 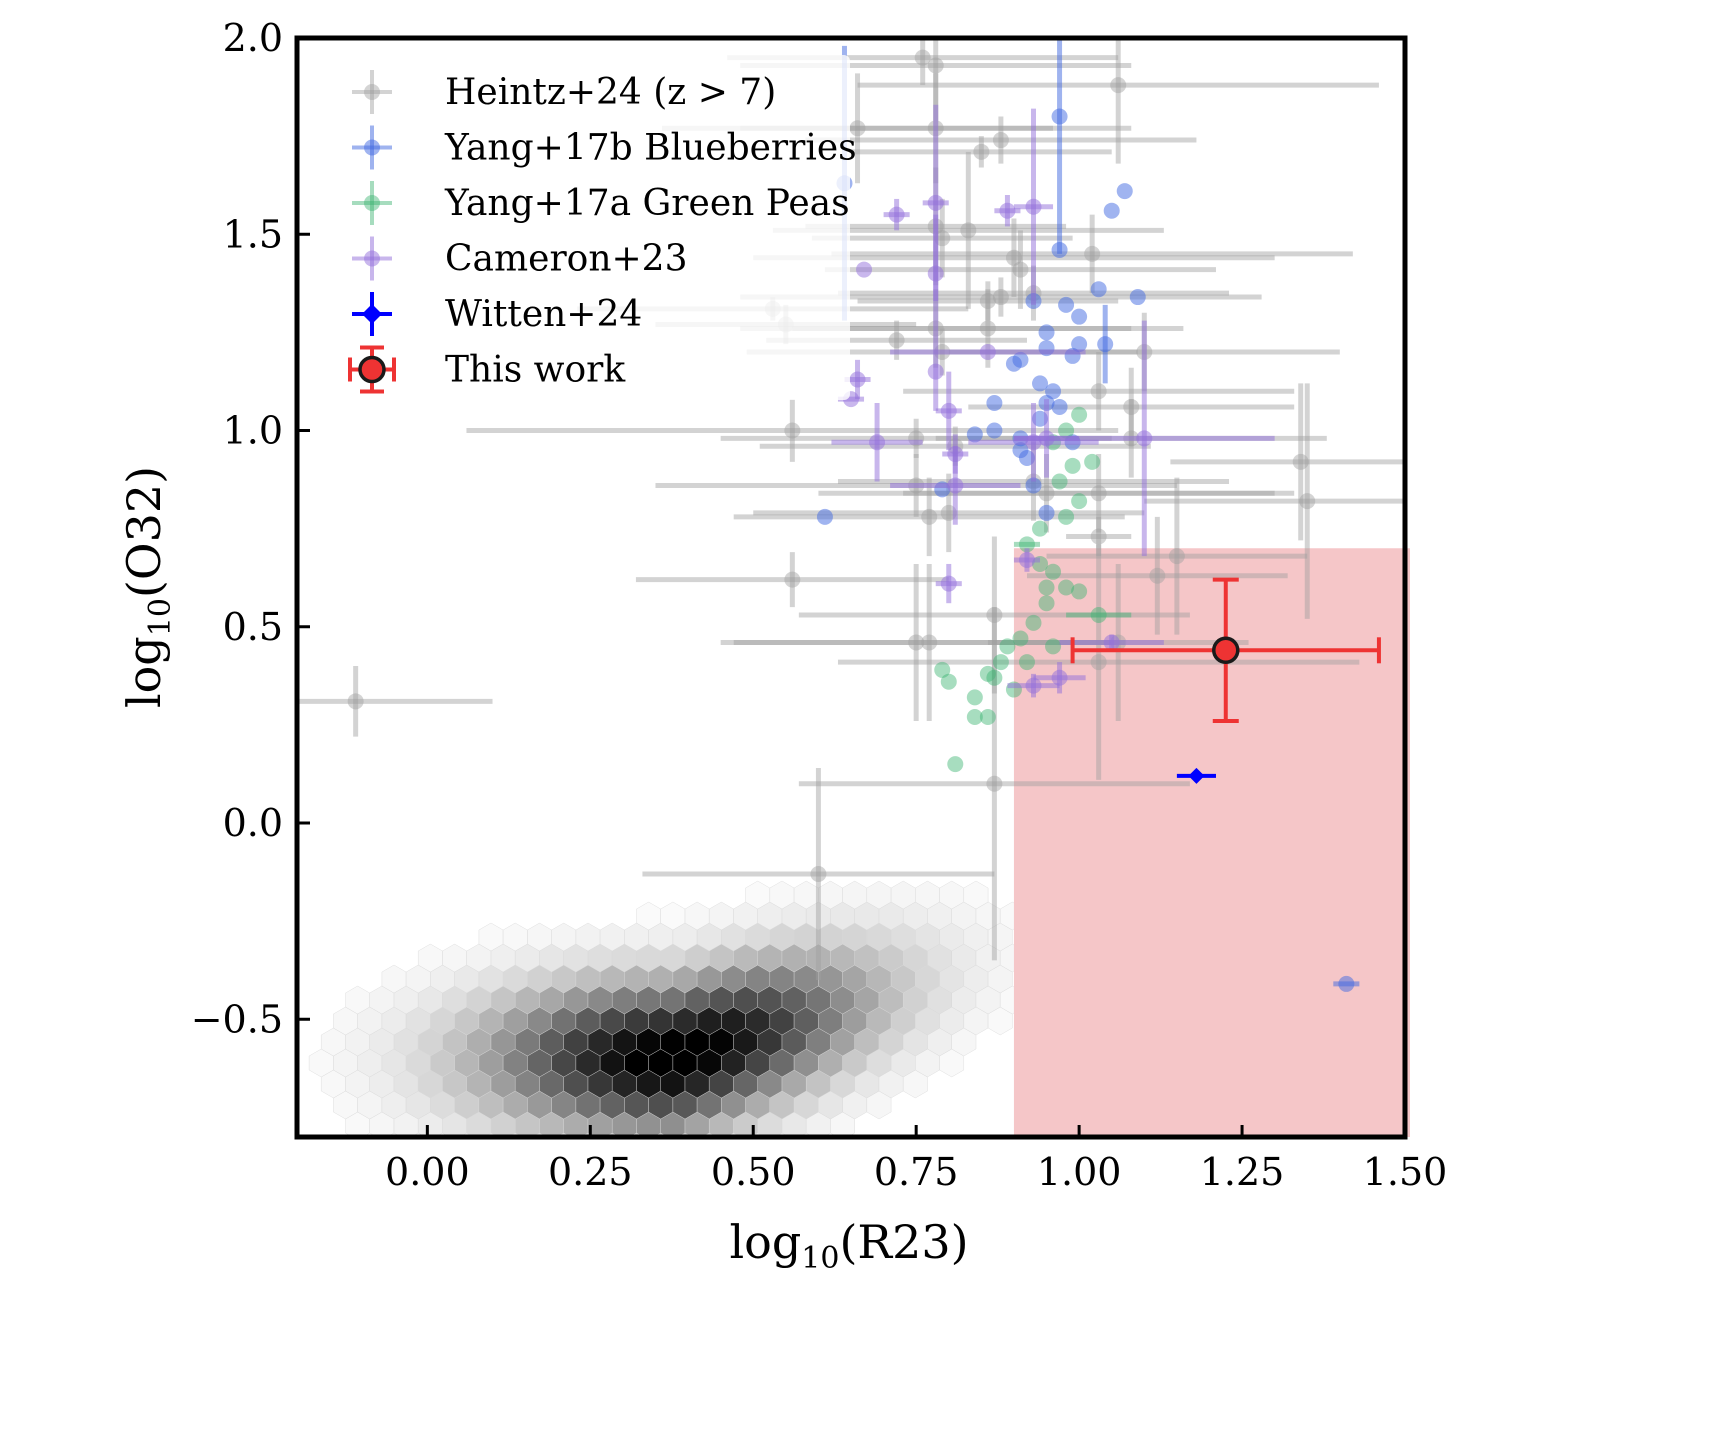 What do you see at coordinates (144, 532) in the screenshot?
I see `y-axis-label-post: (O32)` at bounding box center [144, 532].